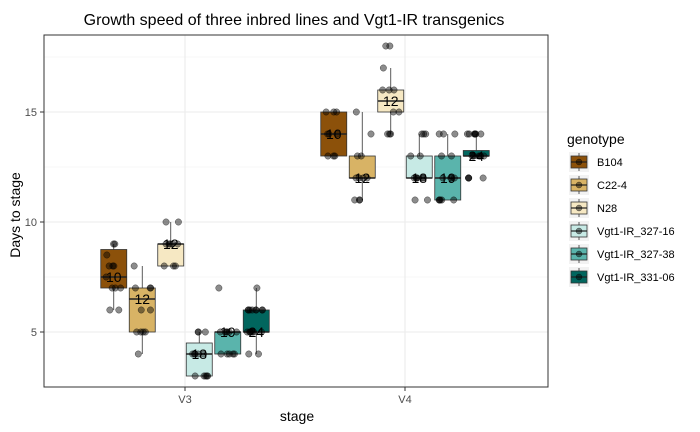 The image size is (700, 432). What do you see at coordinates (636, 255) in the screenshot?
I see `legend-label: Vgt1-IR_327-38` at bounding box center [636, 255].